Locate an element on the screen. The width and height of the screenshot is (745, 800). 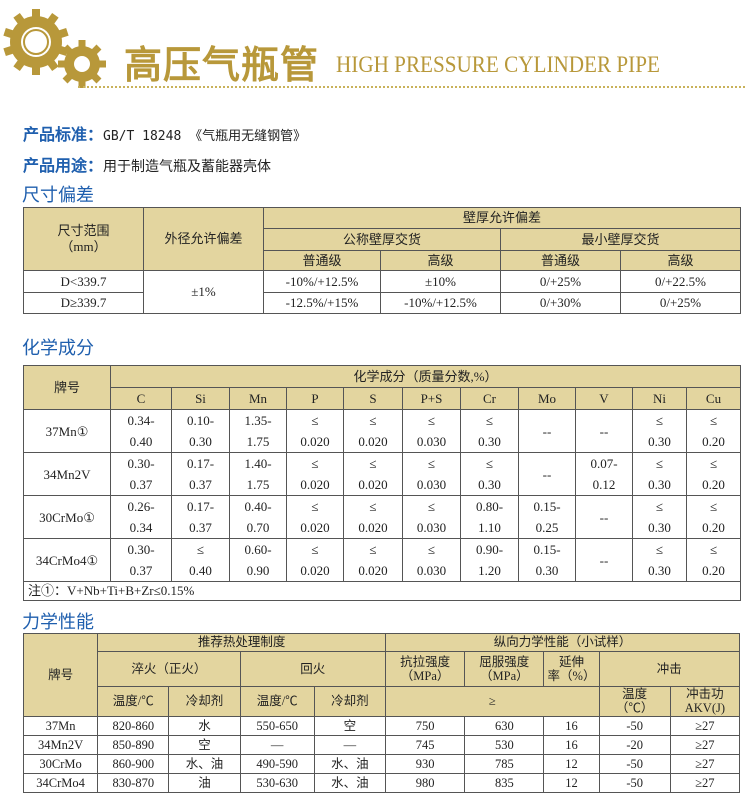
cell: 0.15- 0.30 is located at coordinates (547, 560).